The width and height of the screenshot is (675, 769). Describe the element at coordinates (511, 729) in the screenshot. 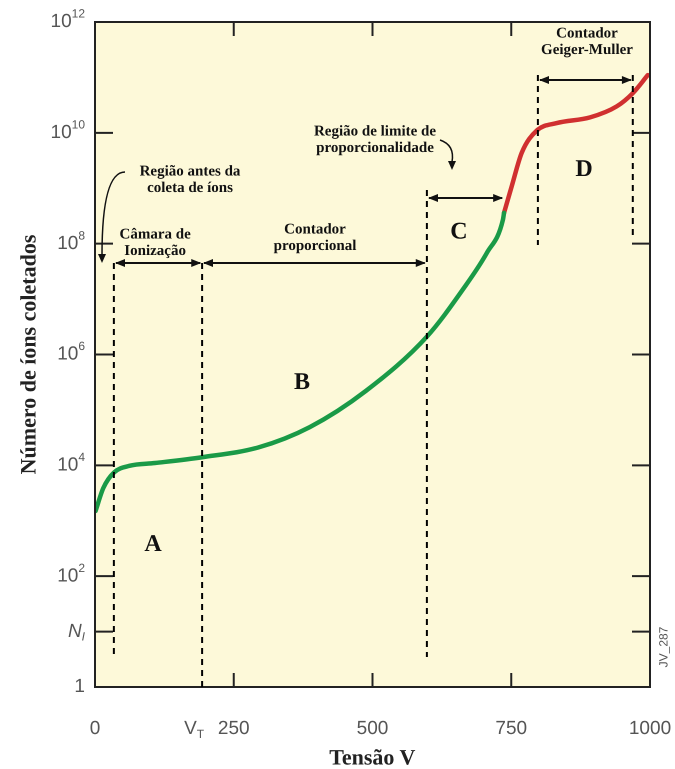

I see `x-tick-label: 750` at that location.